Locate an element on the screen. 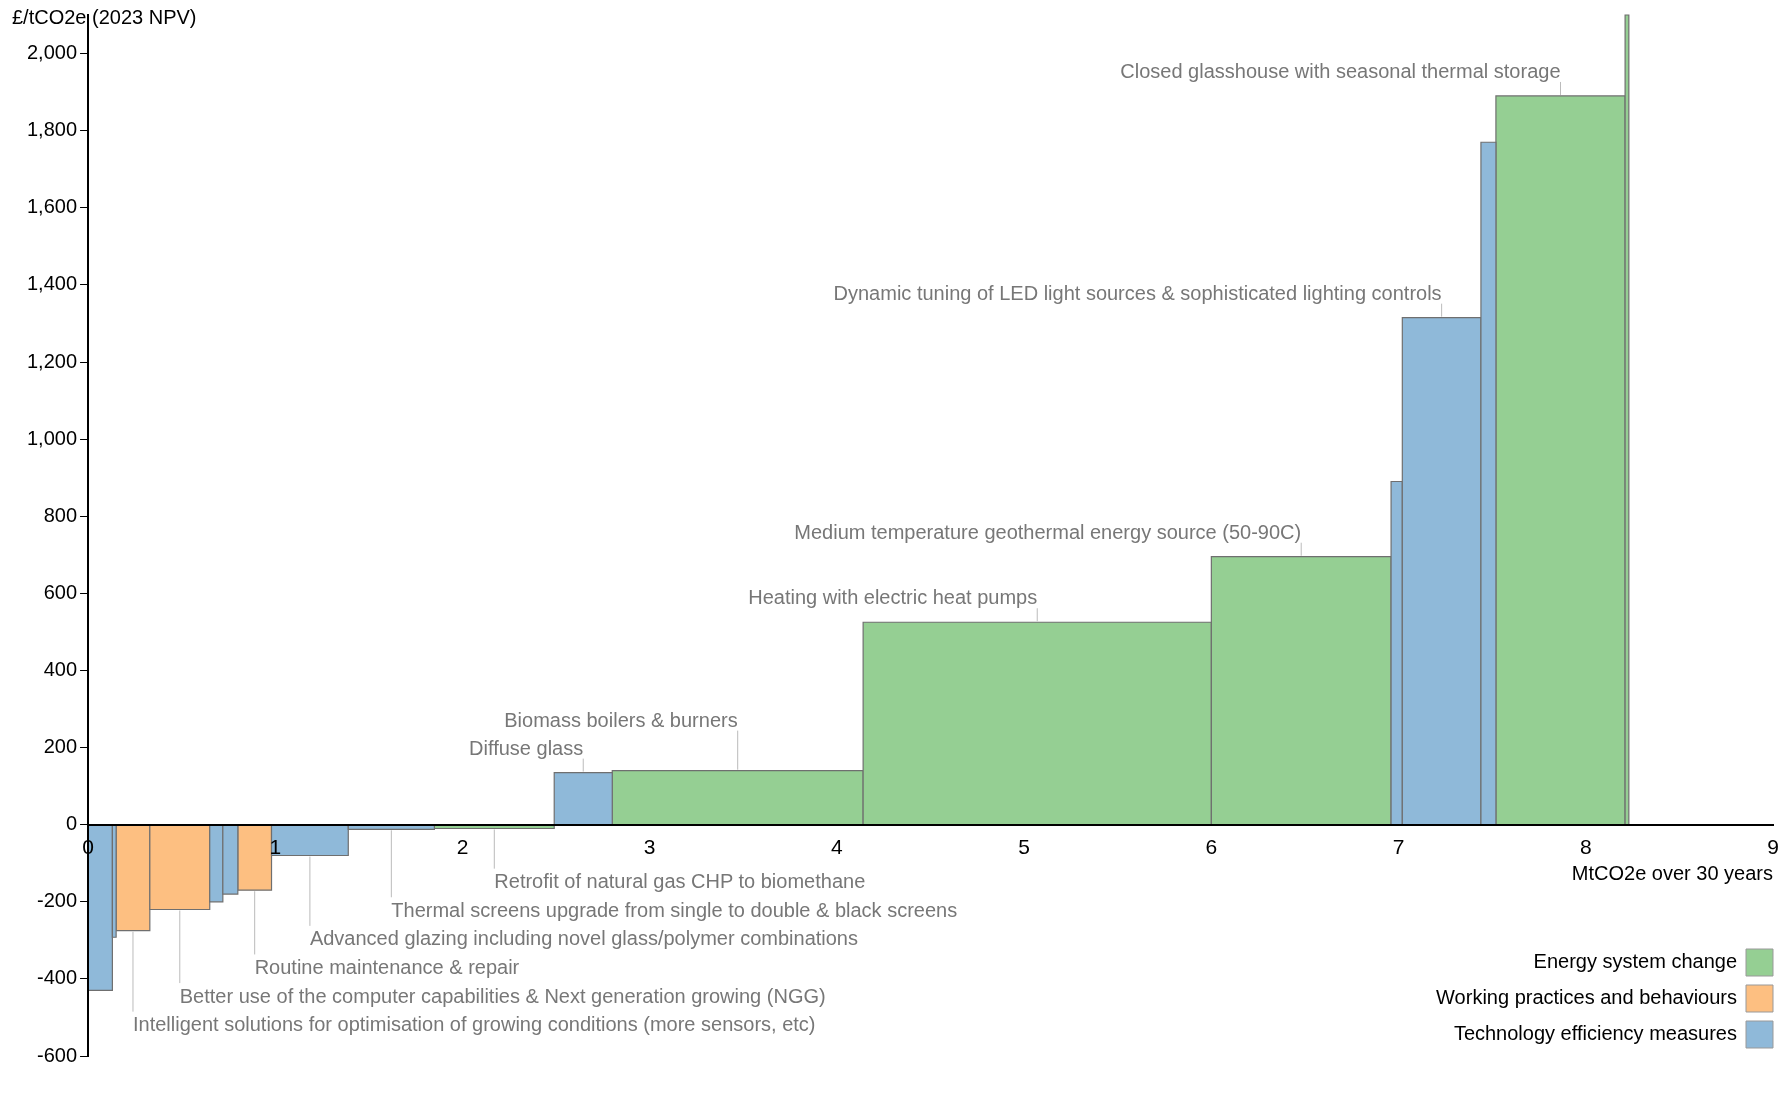 Image resolution: width=1791 pixels, height=1116 pixels. y-tick-label: 600 is located at coordinates (60, 591).